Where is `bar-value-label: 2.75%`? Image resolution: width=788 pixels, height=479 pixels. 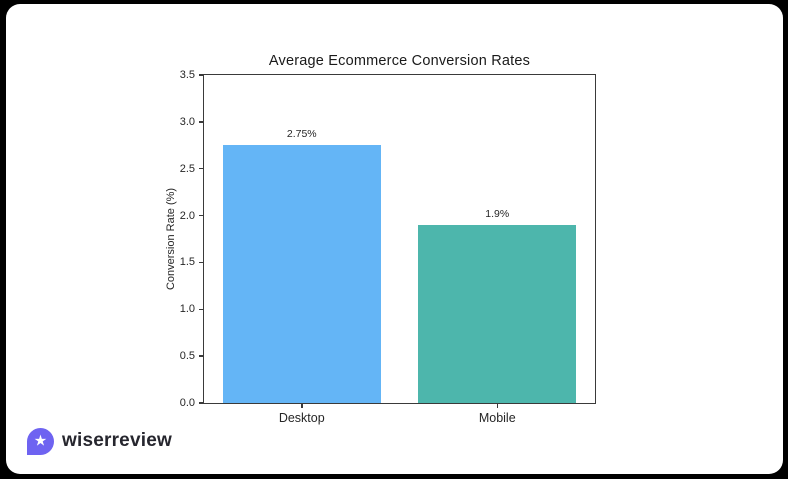 bar-value-label: 2.75% is located at coordinates (301, 134).